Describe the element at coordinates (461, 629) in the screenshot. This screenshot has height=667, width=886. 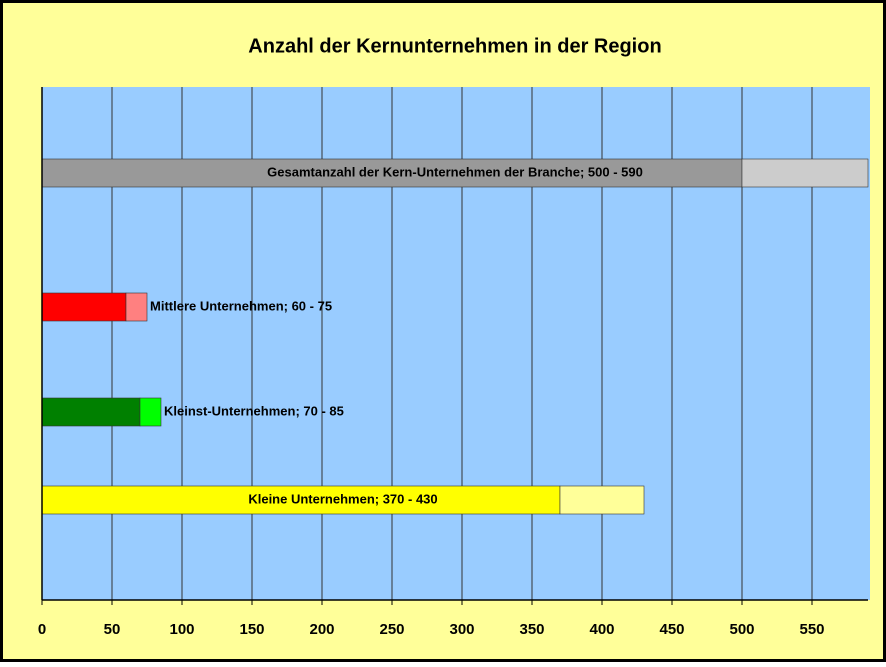
I see `x-tick-label: 300` at that location.